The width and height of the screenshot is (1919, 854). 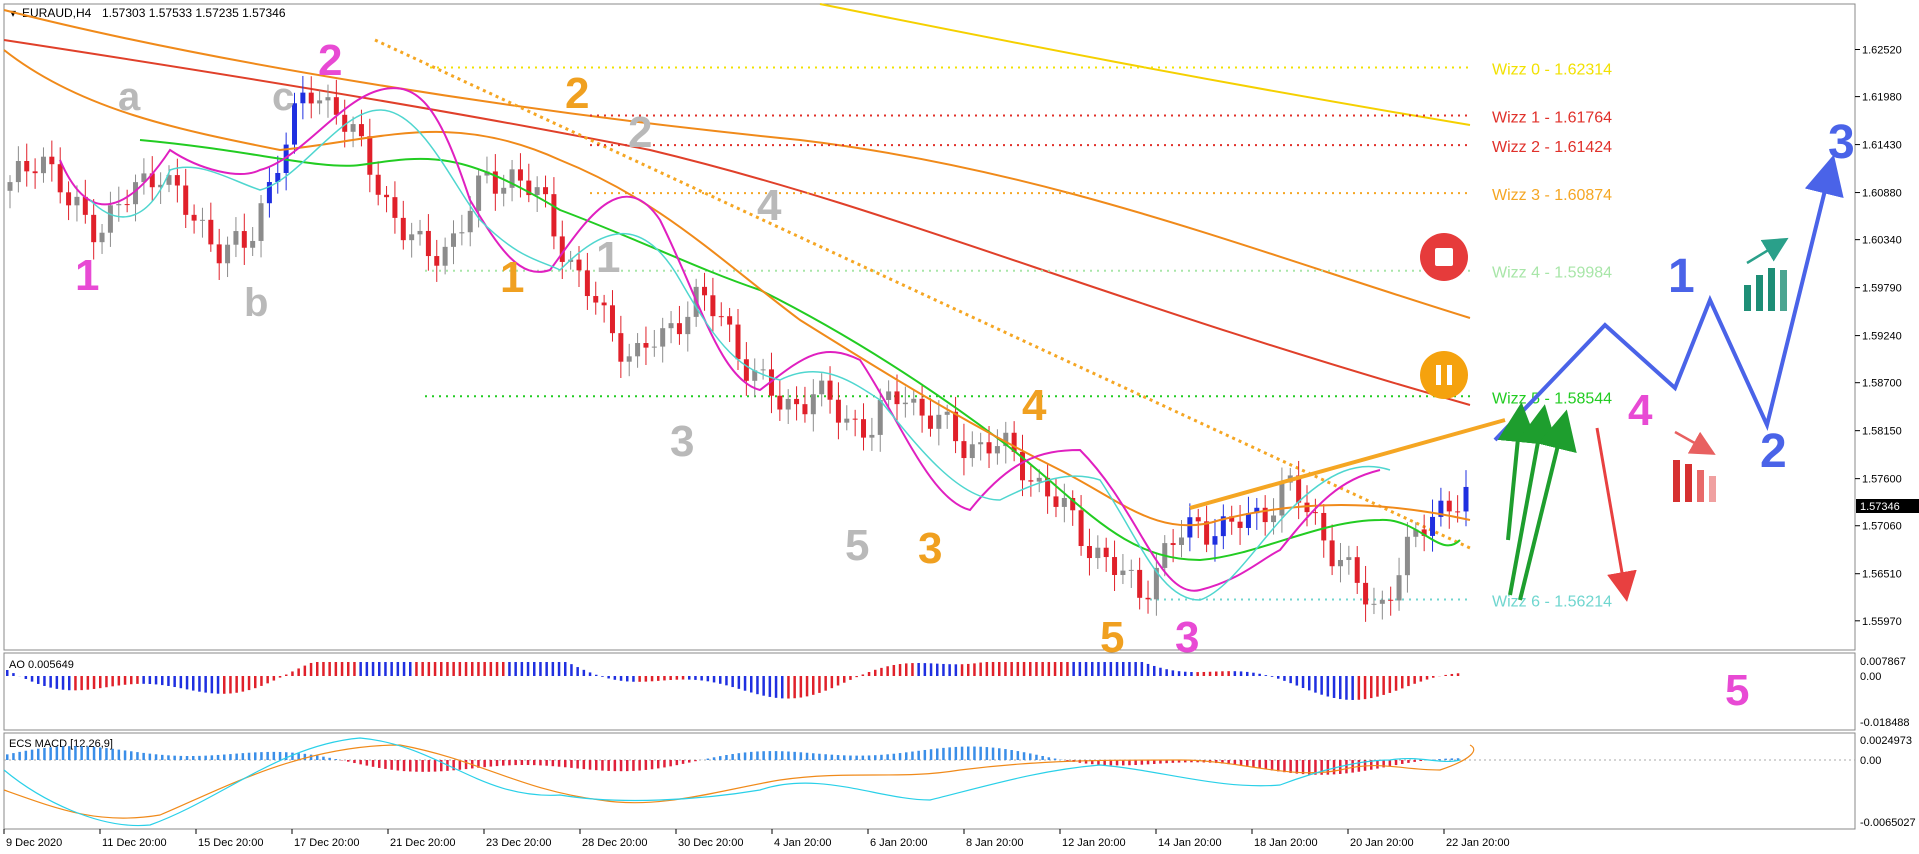 I want to click on ascending-resistance-line, so click(x=1347, y=464).